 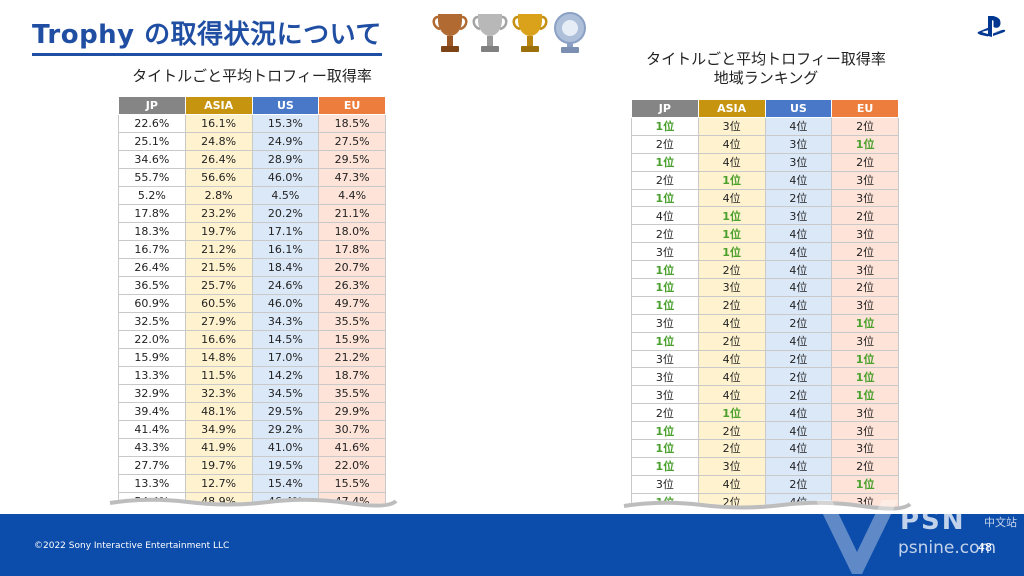 I want to click on right-header-asia: ASIA, so click(x=731, y=108).